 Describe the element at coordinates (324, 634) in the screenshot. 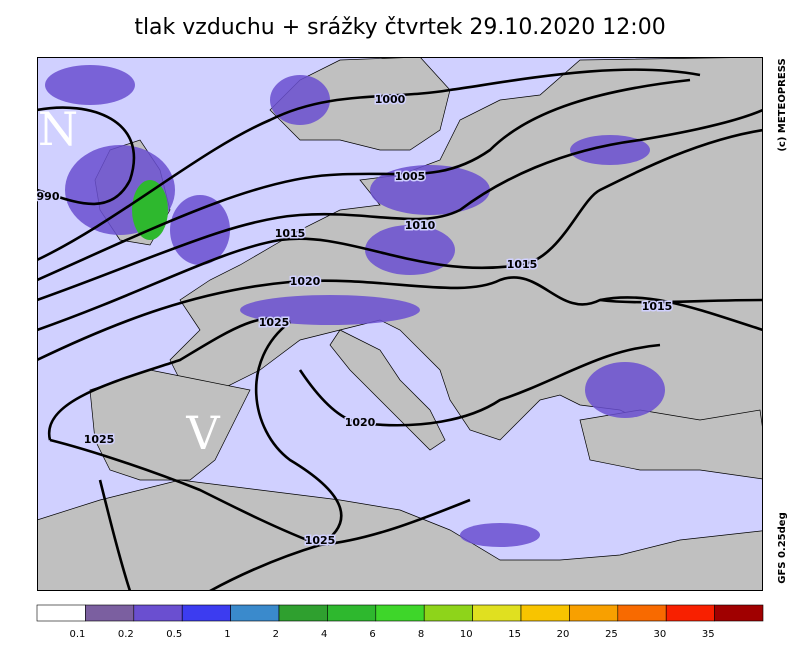

I see `legend-label: 4` at that location.